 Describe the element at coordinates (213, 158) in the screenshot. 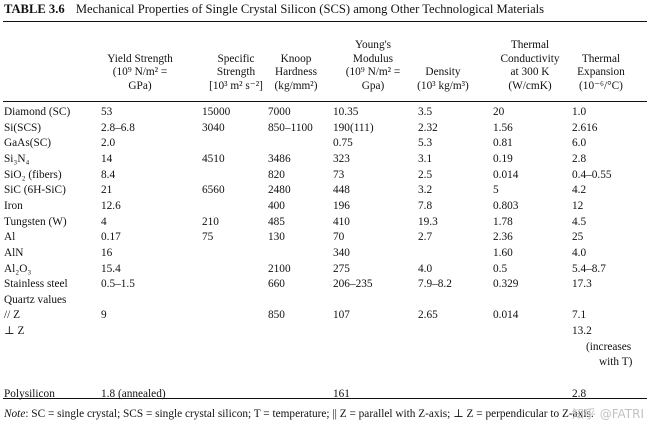

I see `table-cell: 4510` at that location.